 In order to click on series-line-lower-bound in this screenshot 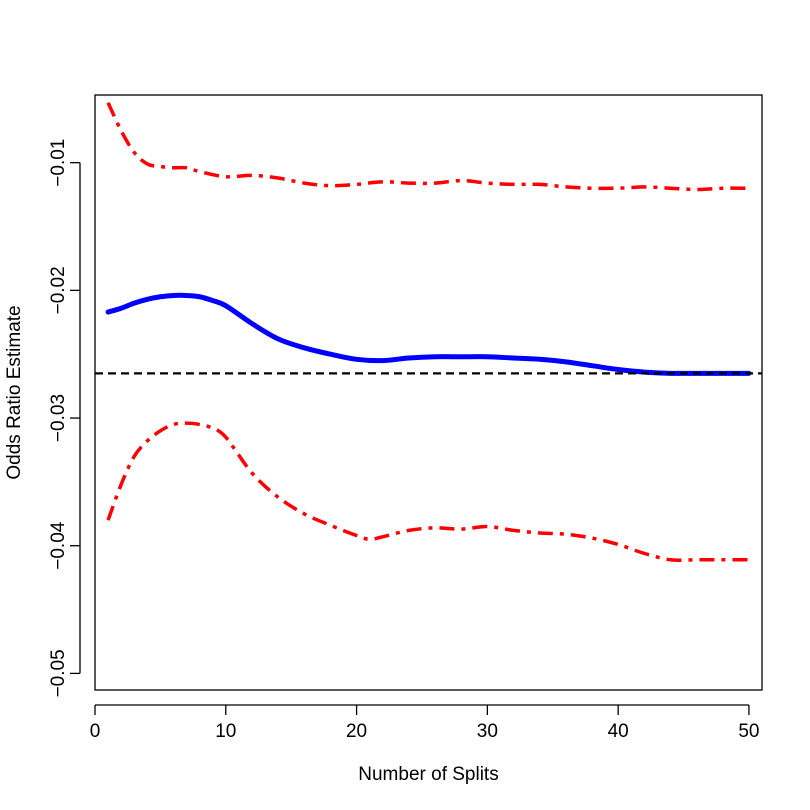, I will do `click(427, 491)`.